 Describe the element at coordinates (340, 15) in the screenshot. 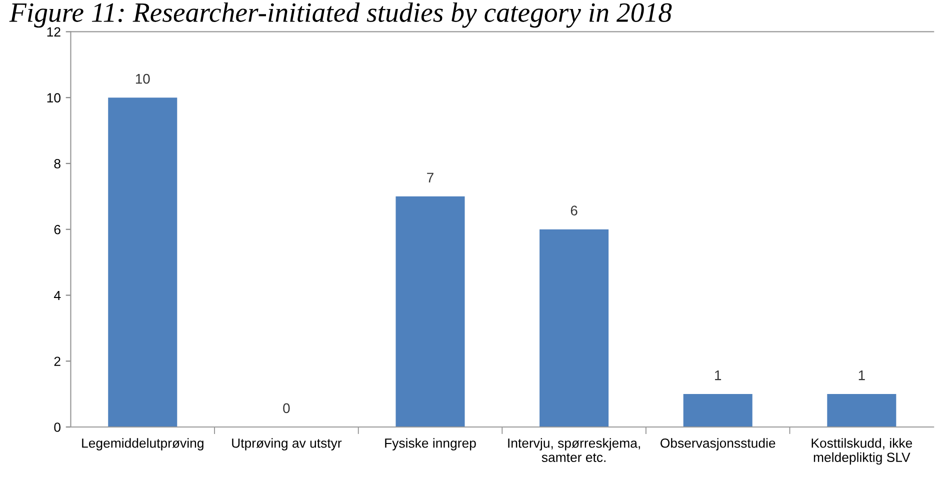

I see `chart-title: Figure 11: Researcher-initiated studies by category in 2018` at that location.